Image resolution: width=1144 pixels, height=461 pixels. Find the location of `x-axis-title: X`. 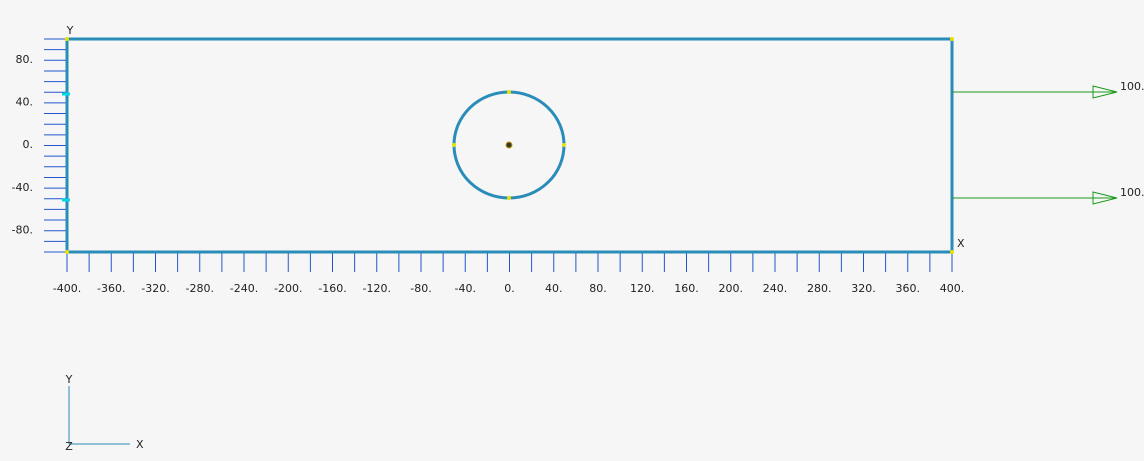

x-axis-title: X is located at coordinates (961, 243).